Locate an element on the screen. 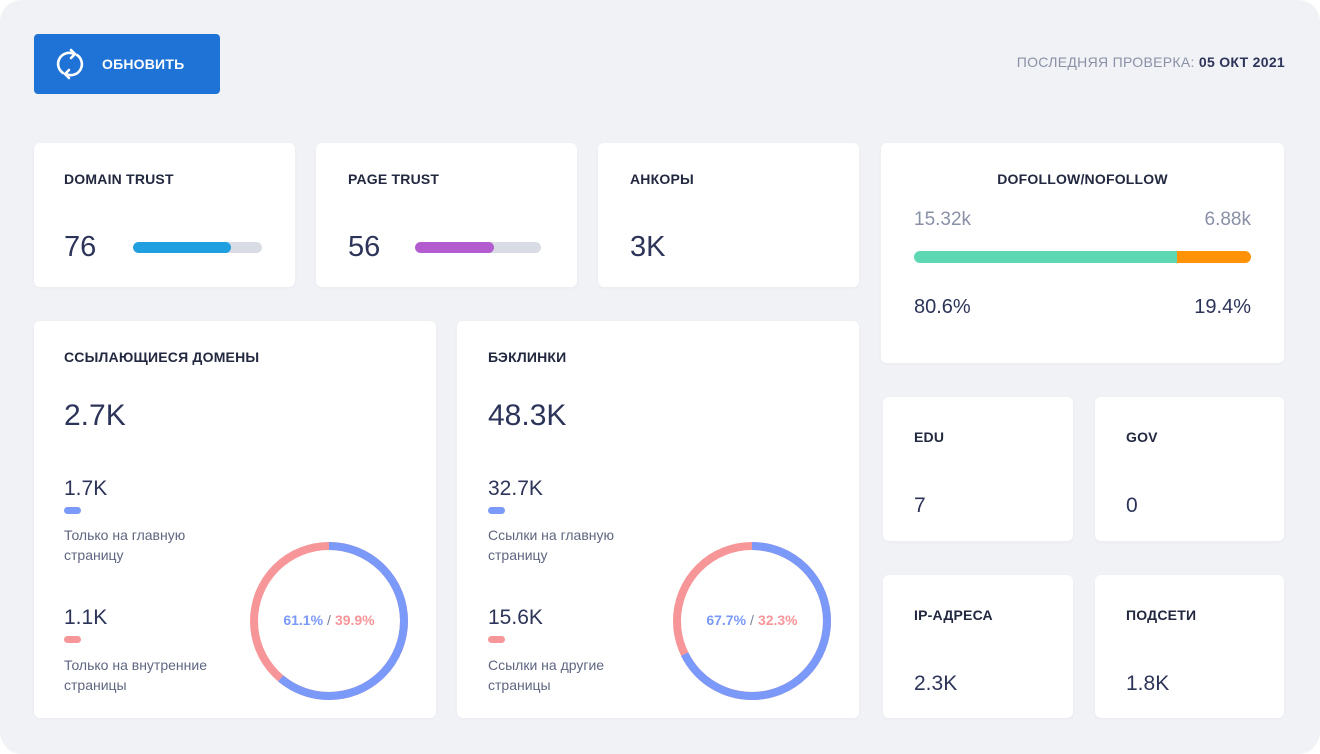 The image size is (1320, 754). dofollow-ratio-bar is located at coordinates (1082, 257).